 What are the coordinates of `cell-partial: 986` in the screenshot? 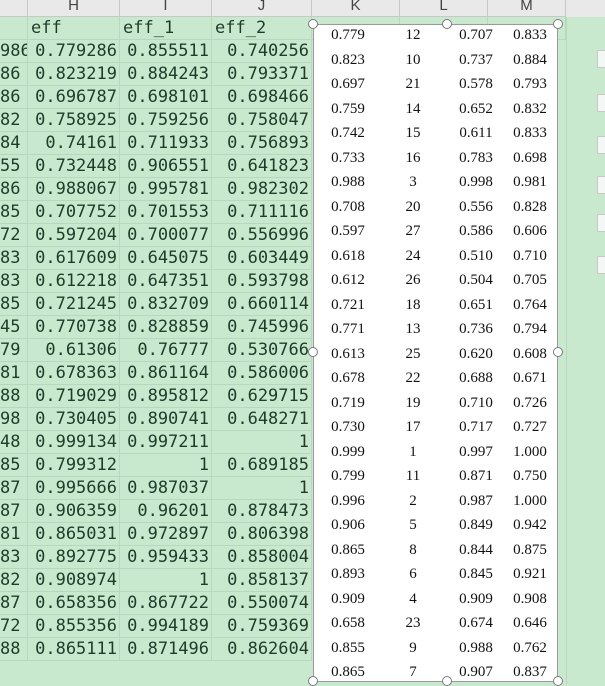 It's located at (14, 51).